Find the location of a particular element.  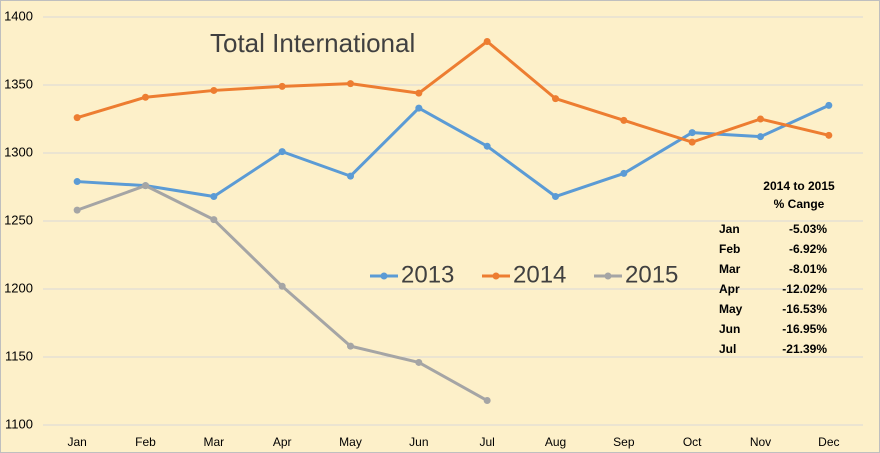

table-change: -21.39% is located at coordinates (804, 349).